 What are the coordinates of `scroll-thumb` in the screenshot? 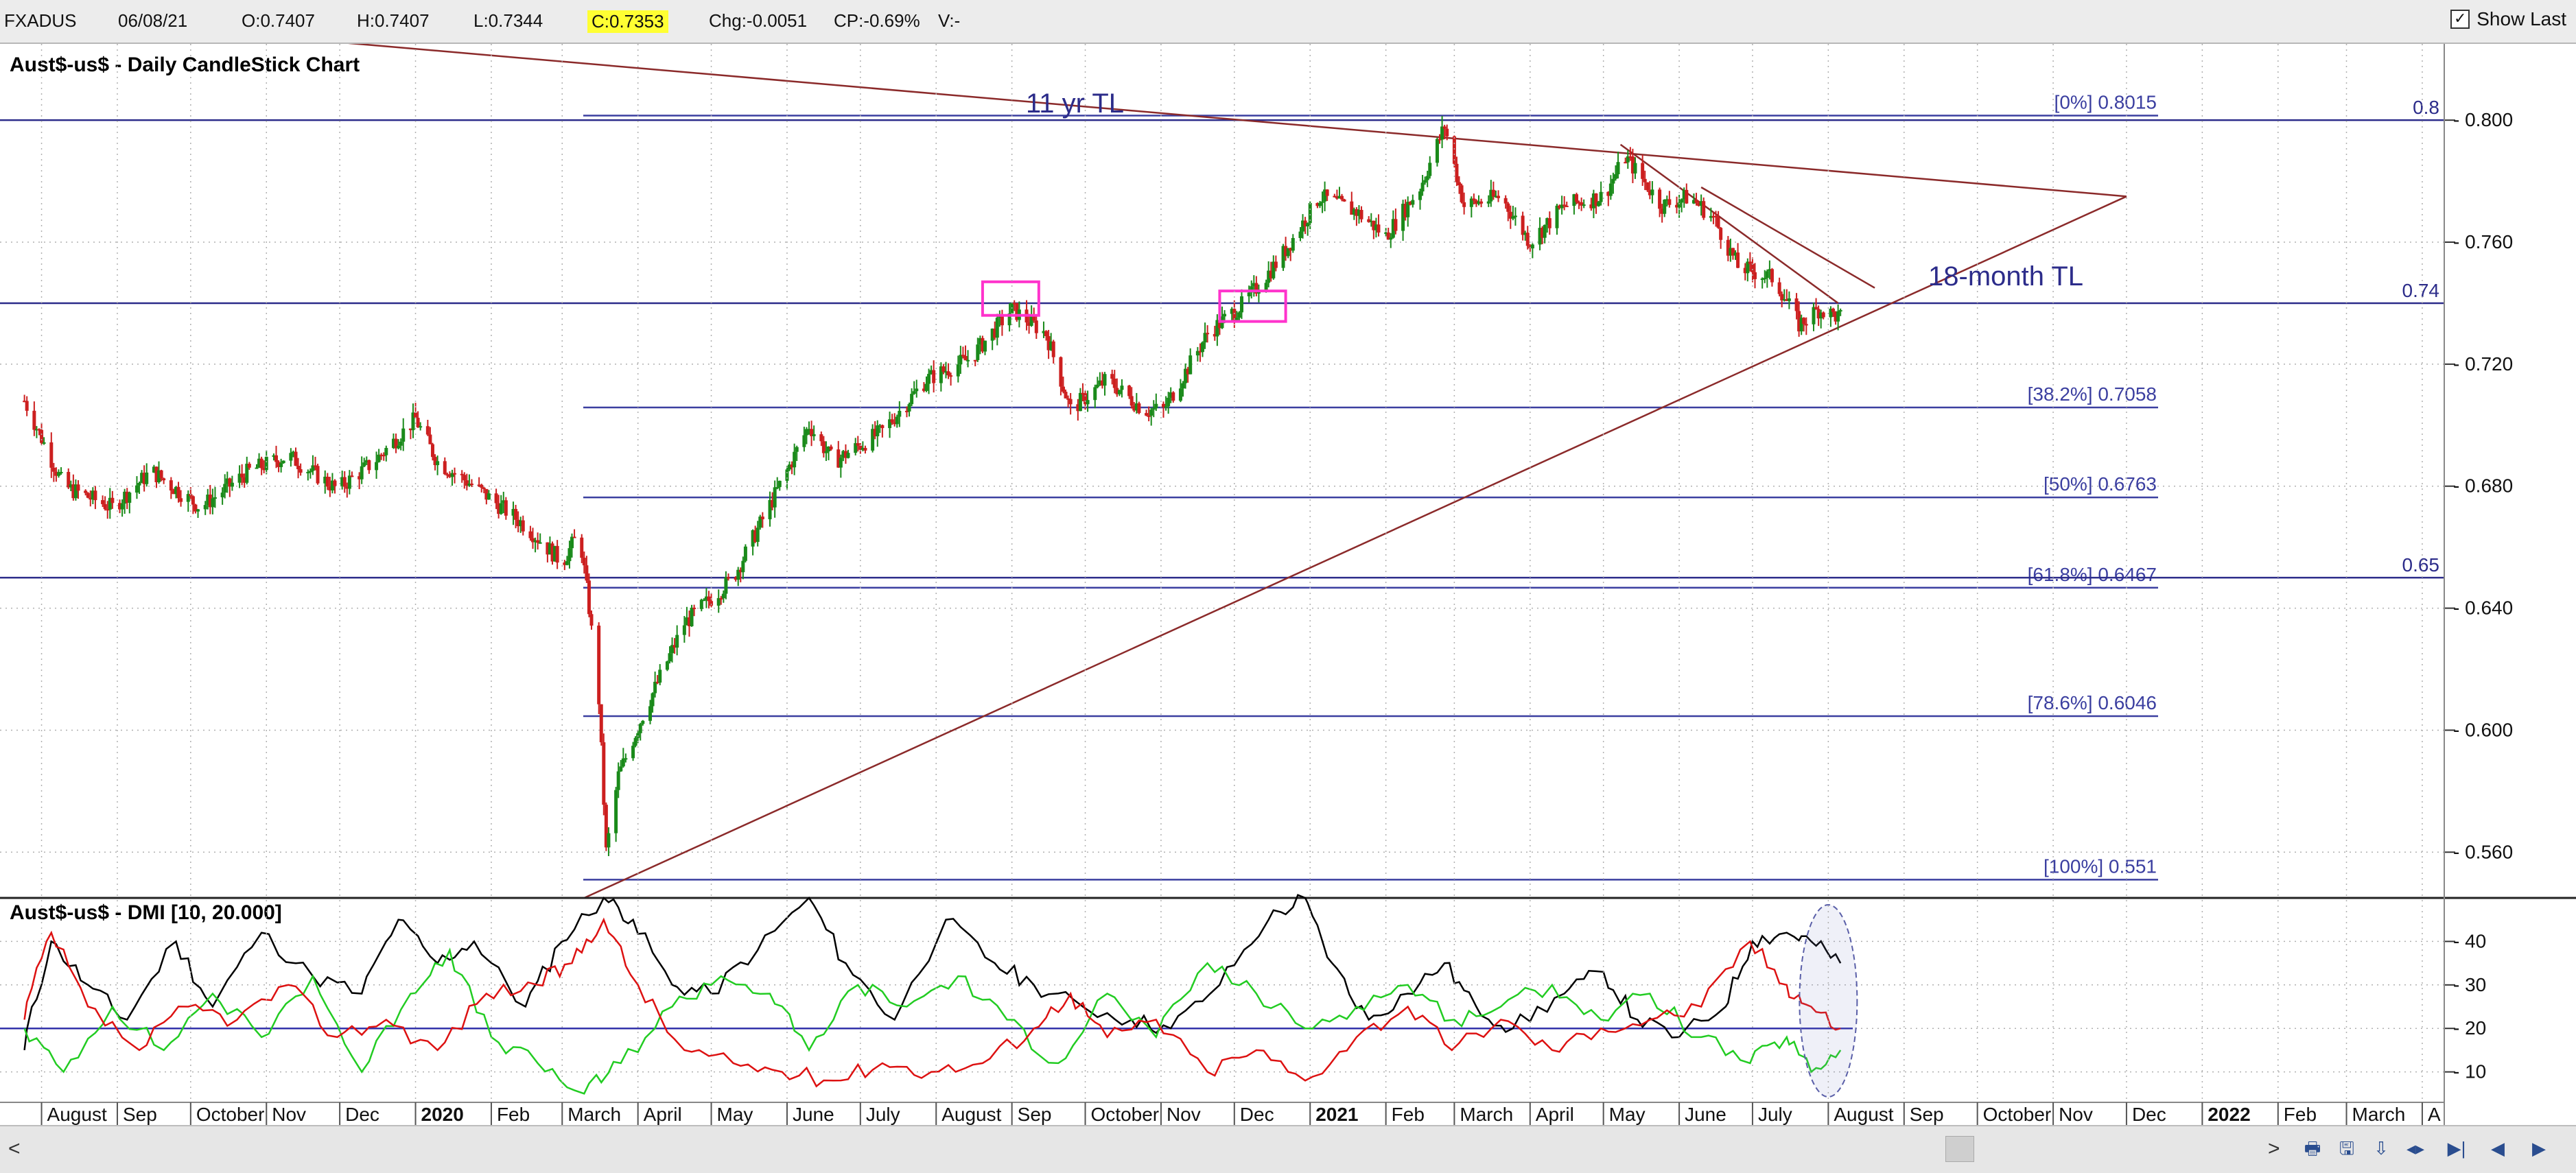 It's located at (1959, 1149).